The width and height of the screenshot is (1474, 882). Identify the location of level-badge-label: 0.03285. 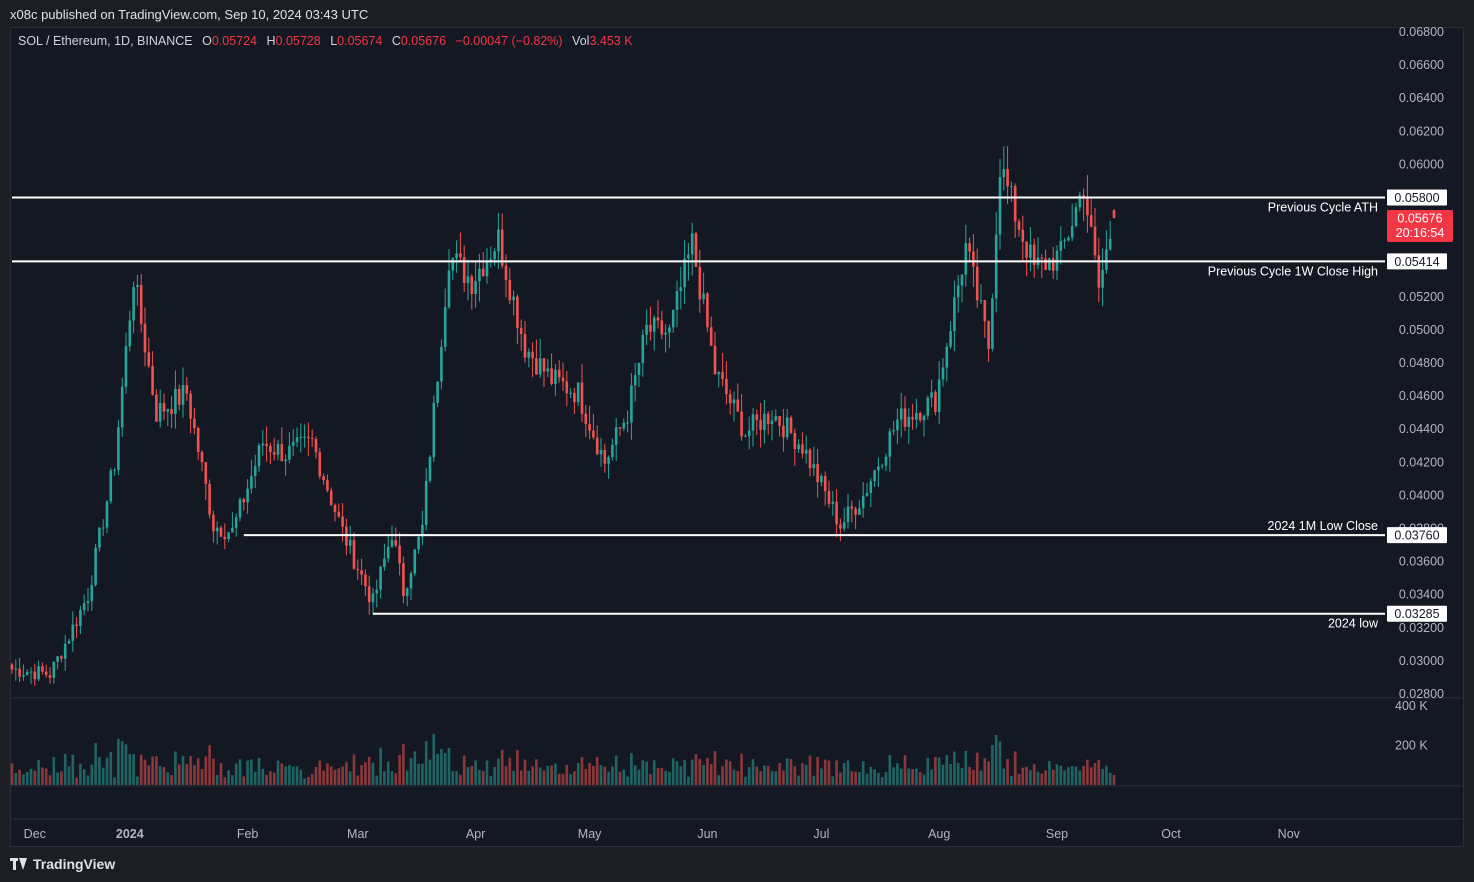
(1416, 614).